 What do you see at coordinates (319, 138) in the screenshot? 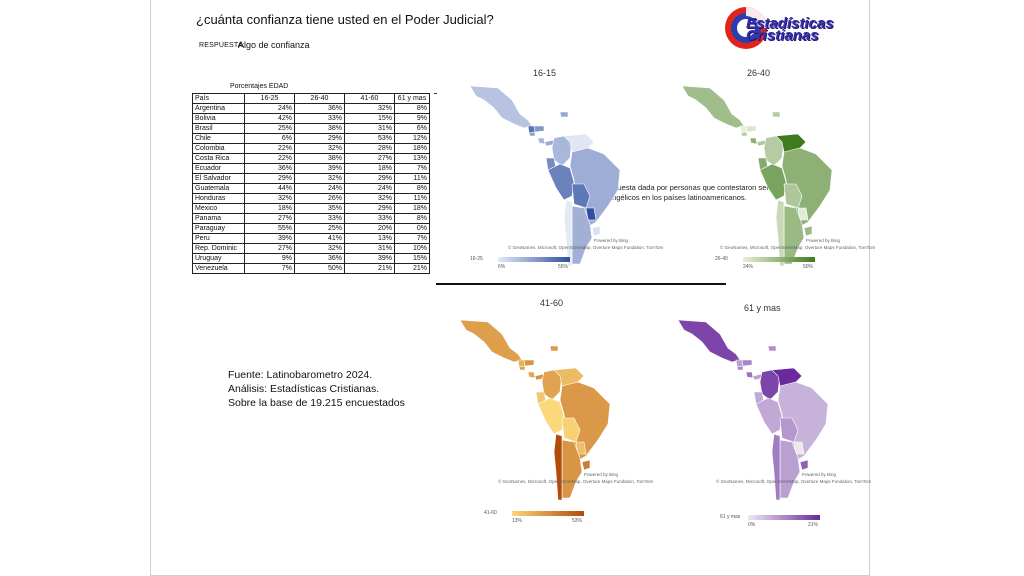
I see `table-cell-value: 29%` at bounding box center [319, 138].